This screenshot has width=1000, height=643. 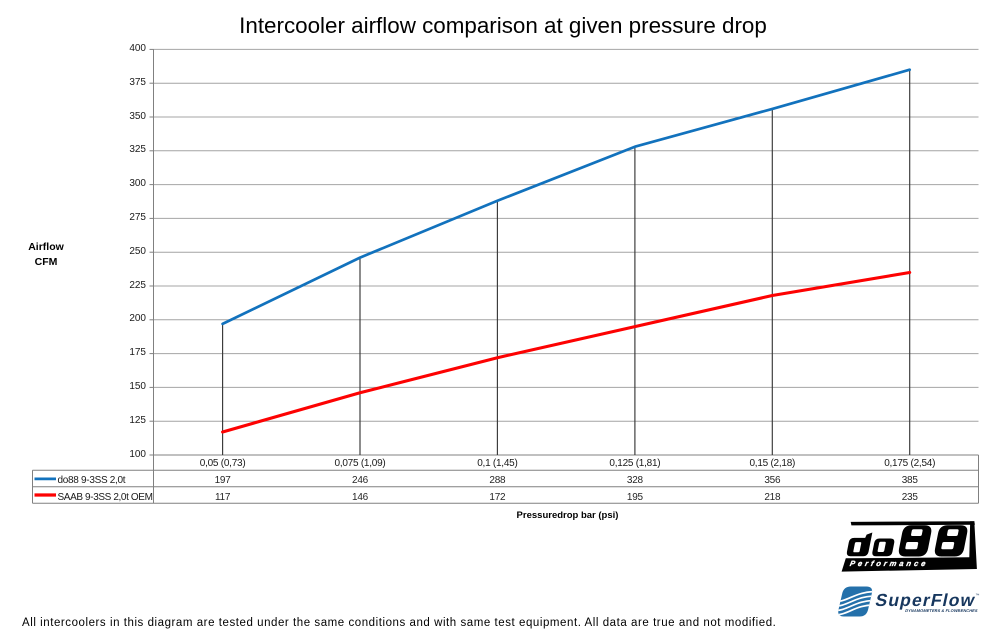 I want to click on svg-text: ™, so click(x=978, y=595).